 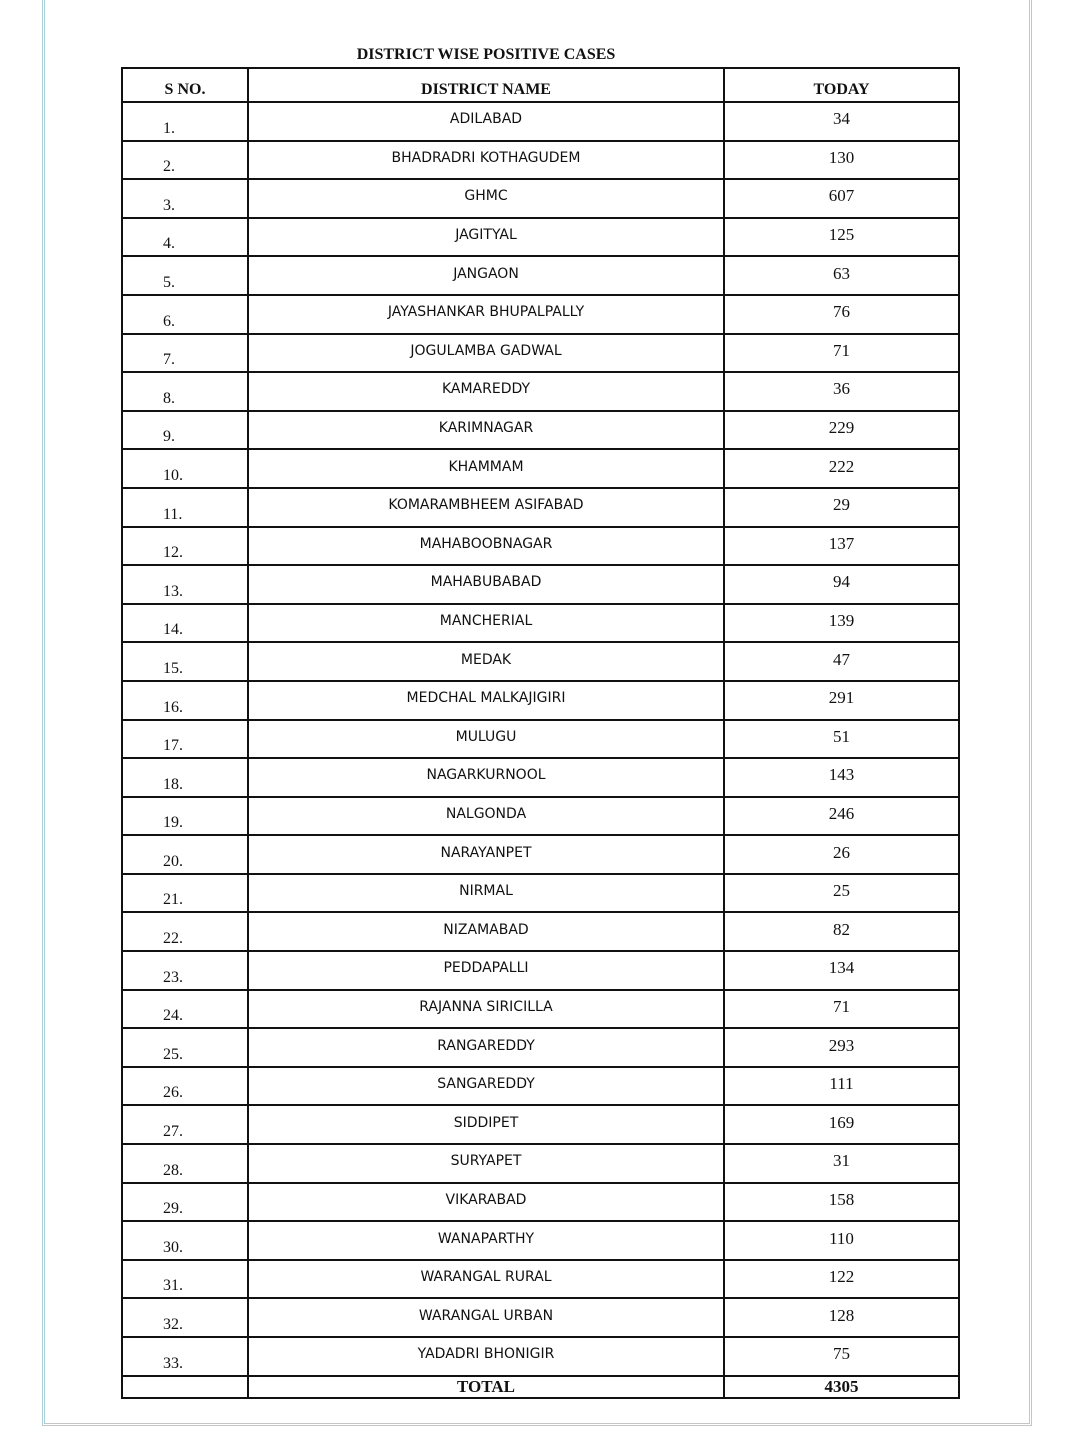 What do you see at coordinates (486, 661) in the screenshot?
I see `row-district: MEDAK` at bounding box center [486, 661].